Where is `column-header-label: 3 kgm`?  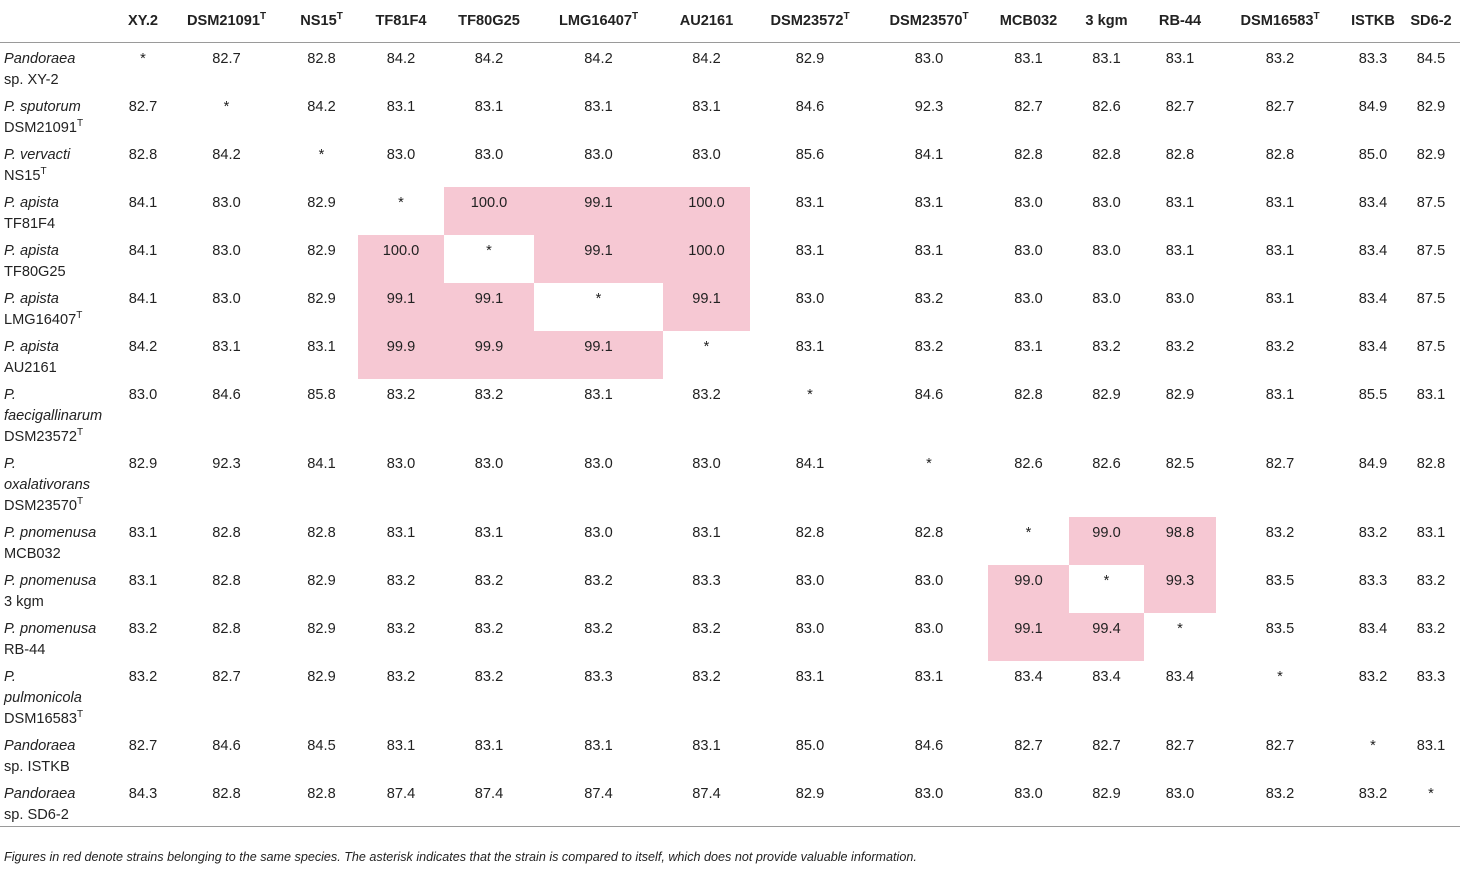 column-header-label: 3 kgm is located at coordinates (1106, 21).